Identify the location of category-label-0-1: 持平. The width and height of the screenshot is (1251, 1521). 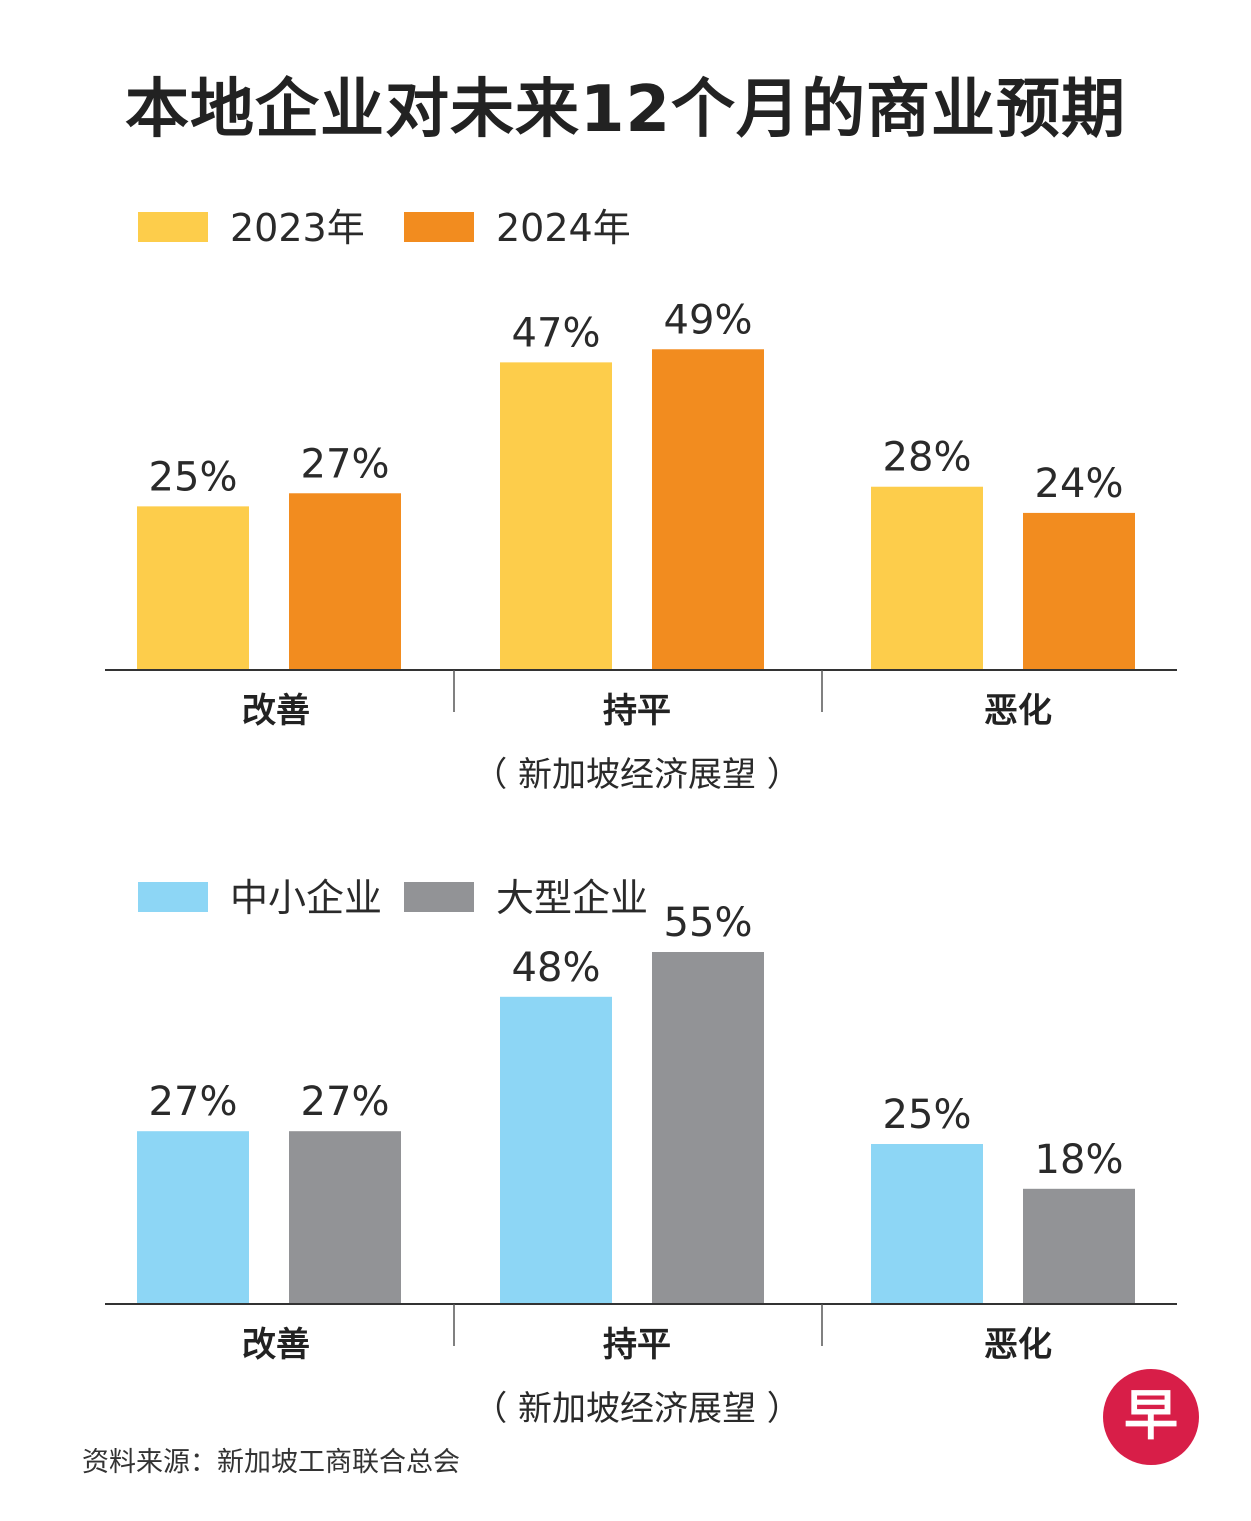
(637, 711).